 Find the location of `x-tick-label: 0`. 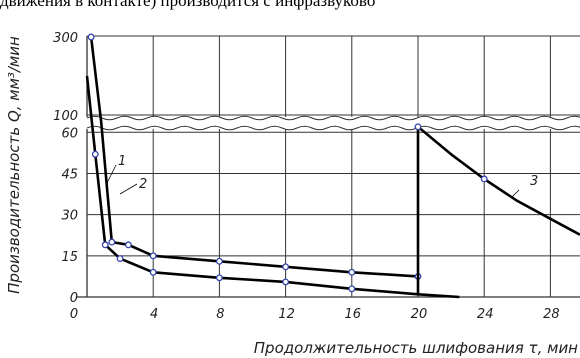

x-tick-label: 0 is located at coordinates (74, 314).